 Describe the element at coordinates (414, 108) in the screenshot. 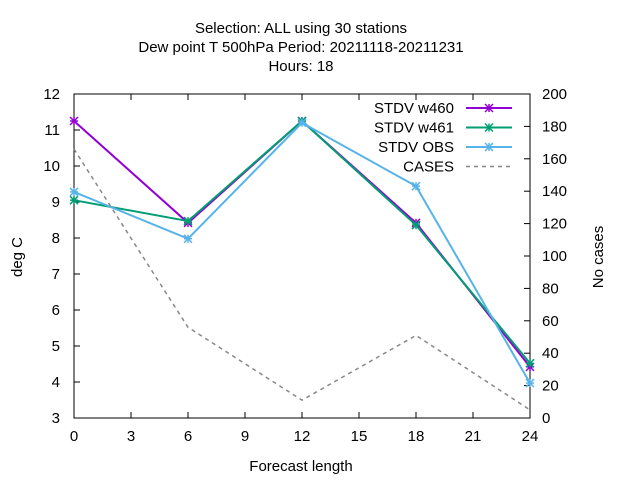

I see `legend-label: STDV w460` at that location.